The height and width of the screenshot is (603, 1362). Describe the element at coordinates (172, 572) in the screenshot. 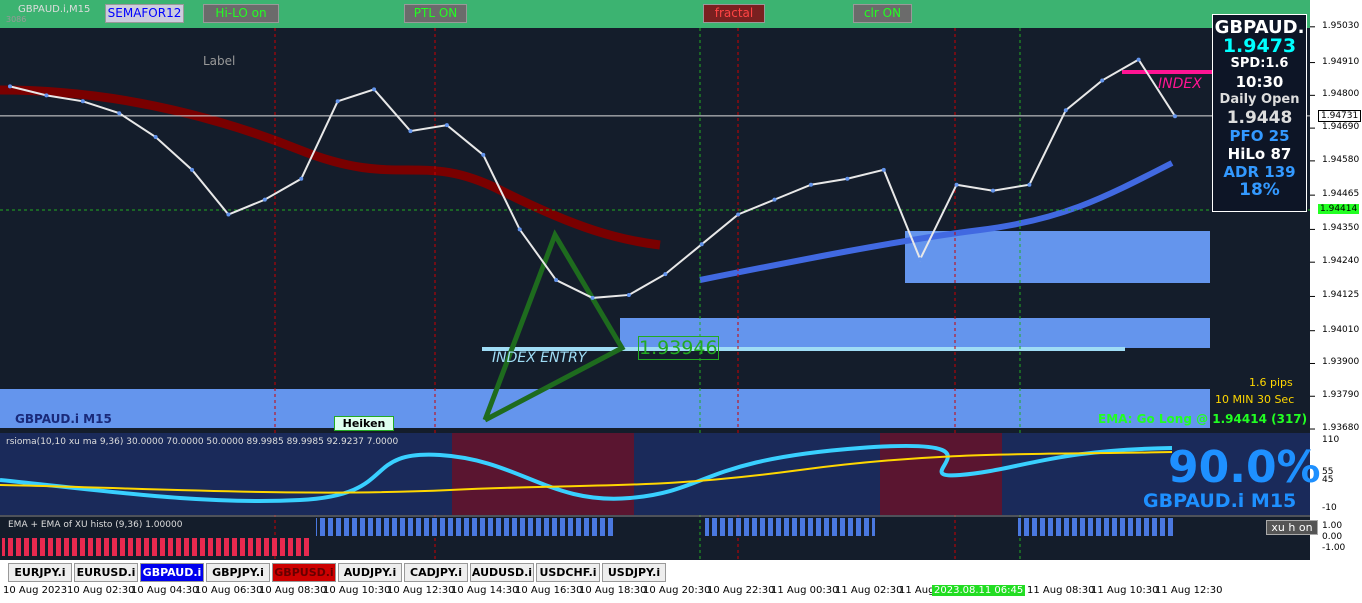

I see `symbol-tab: GBPAUD.i` at that location.